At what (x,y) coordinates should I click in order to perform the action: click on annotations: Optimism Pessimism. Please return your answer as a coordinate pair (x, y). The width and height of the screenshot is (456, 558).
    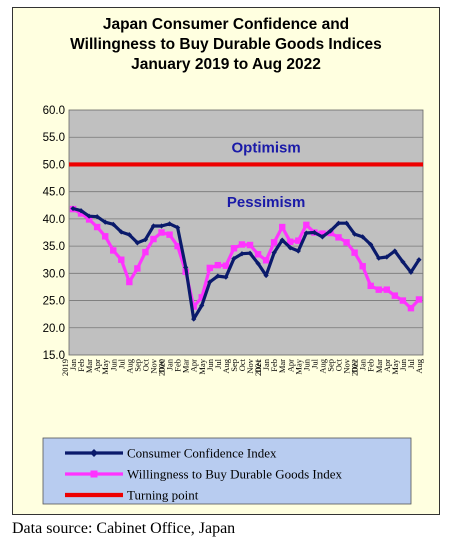
    Looking at the image, I should click on (266, 174).